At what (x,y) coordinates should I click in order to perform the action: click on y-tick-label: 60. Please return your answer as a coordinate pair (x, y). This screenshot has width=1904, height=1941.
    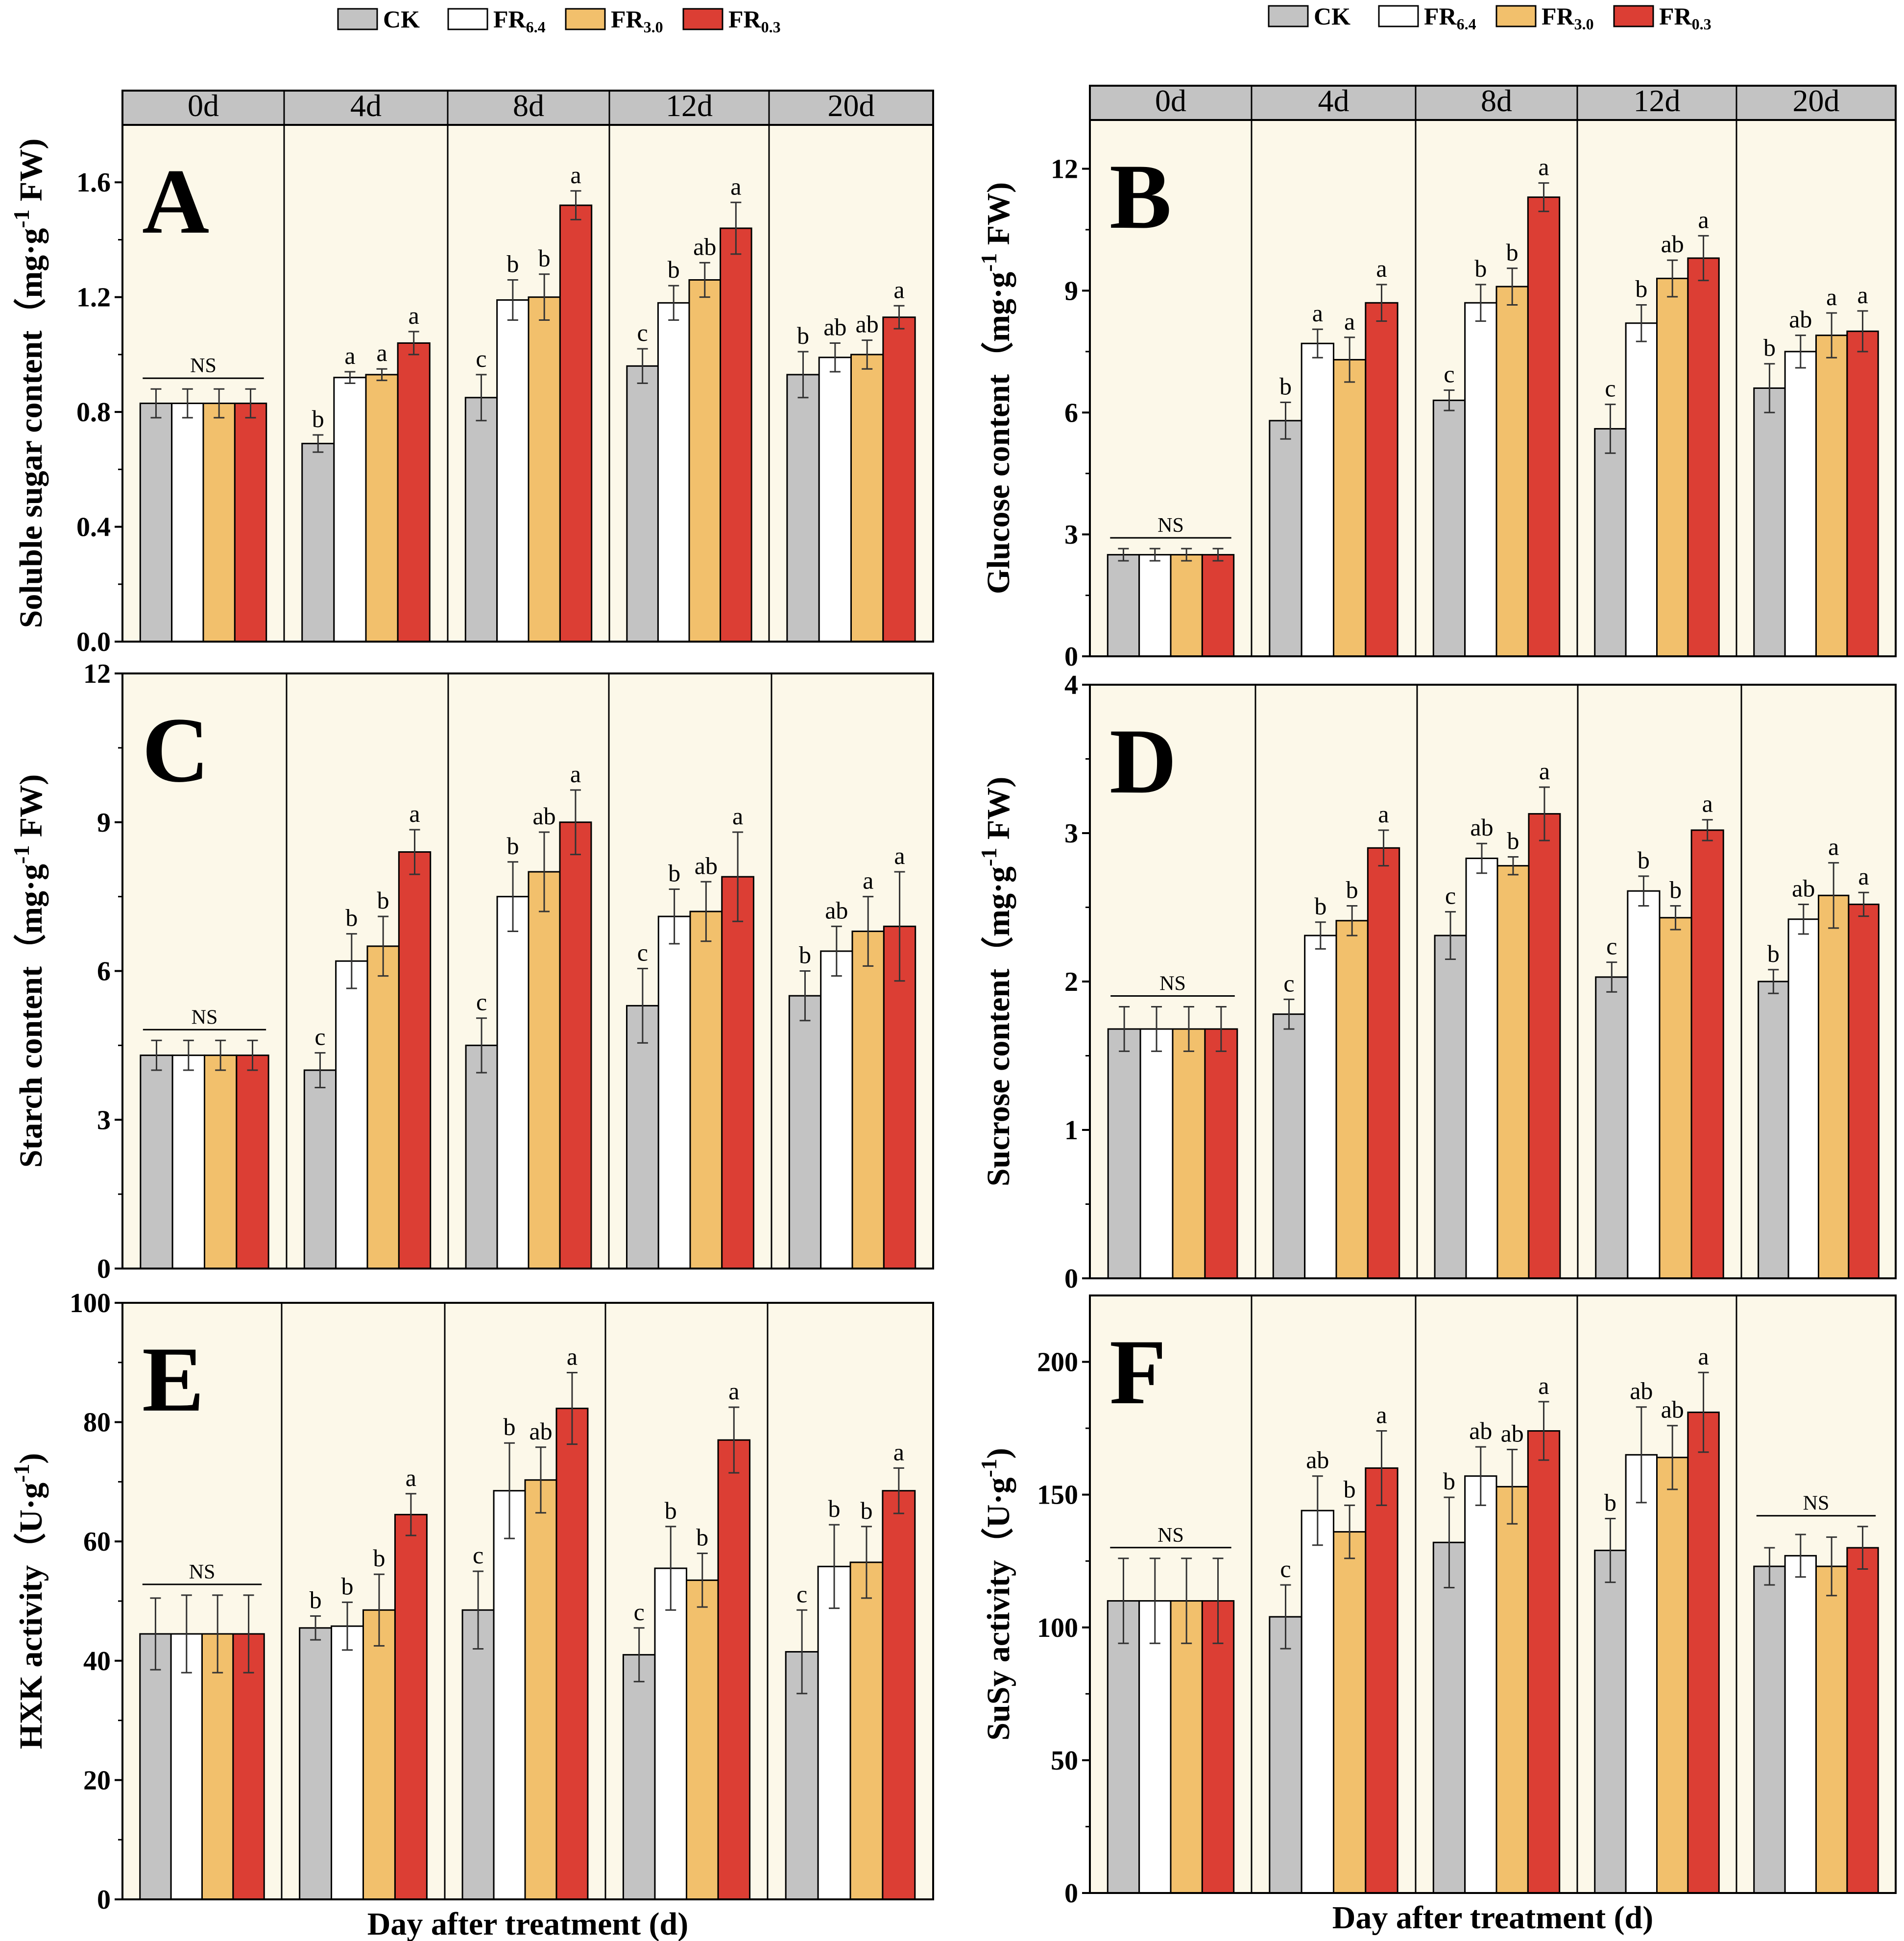
    Looking at the image, I should click on (97, 1542).